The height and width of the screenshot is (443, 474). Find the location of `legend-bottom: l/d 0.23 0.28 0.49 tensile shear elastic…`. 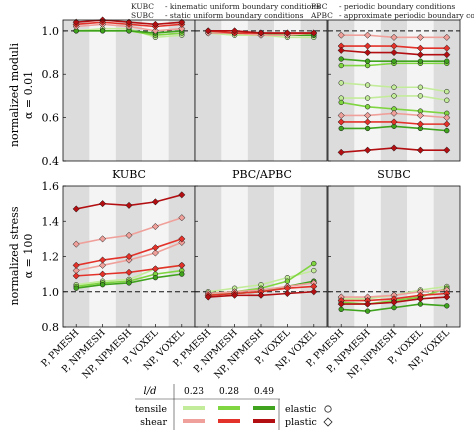

legend-bottom: l/d 0.23 0.28 0.49 tensile shear elastic… is located at coordinates (234, 407).